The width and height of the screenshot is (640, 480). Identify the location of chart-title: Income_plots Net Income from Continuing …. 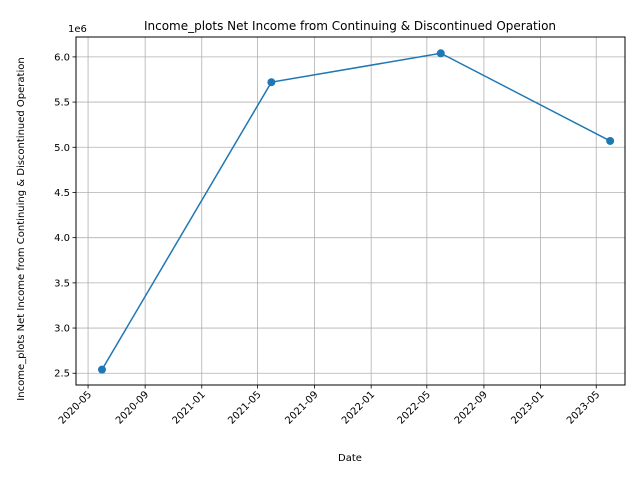
(350, 26).